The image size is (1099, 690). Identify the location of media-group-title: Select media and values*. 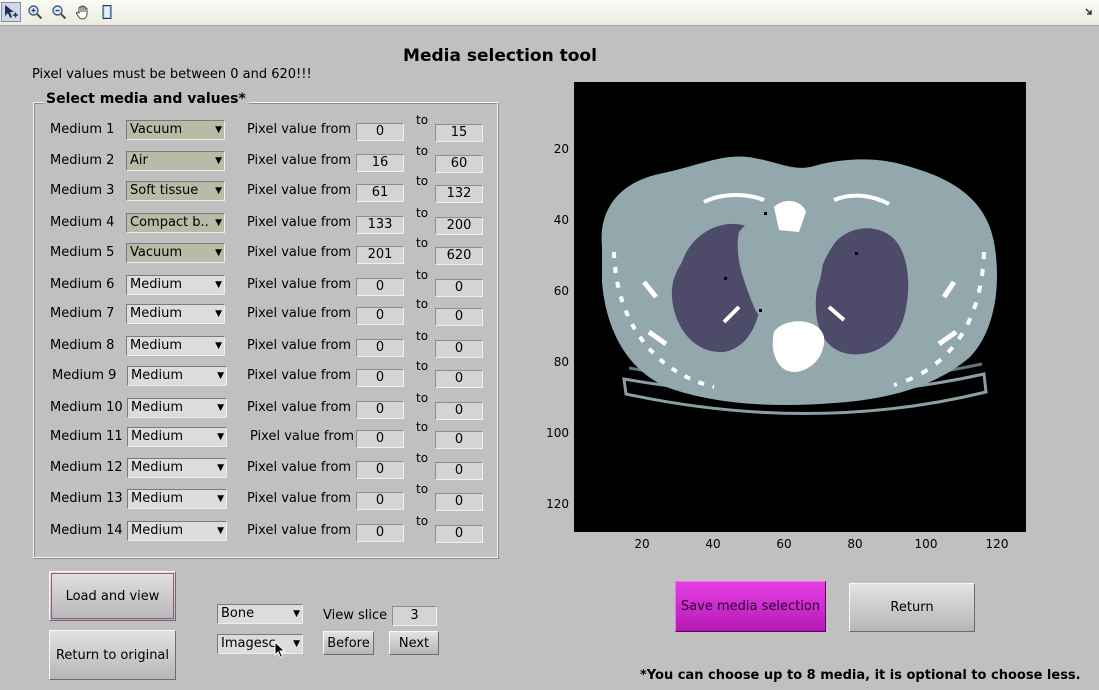
(146, 99).